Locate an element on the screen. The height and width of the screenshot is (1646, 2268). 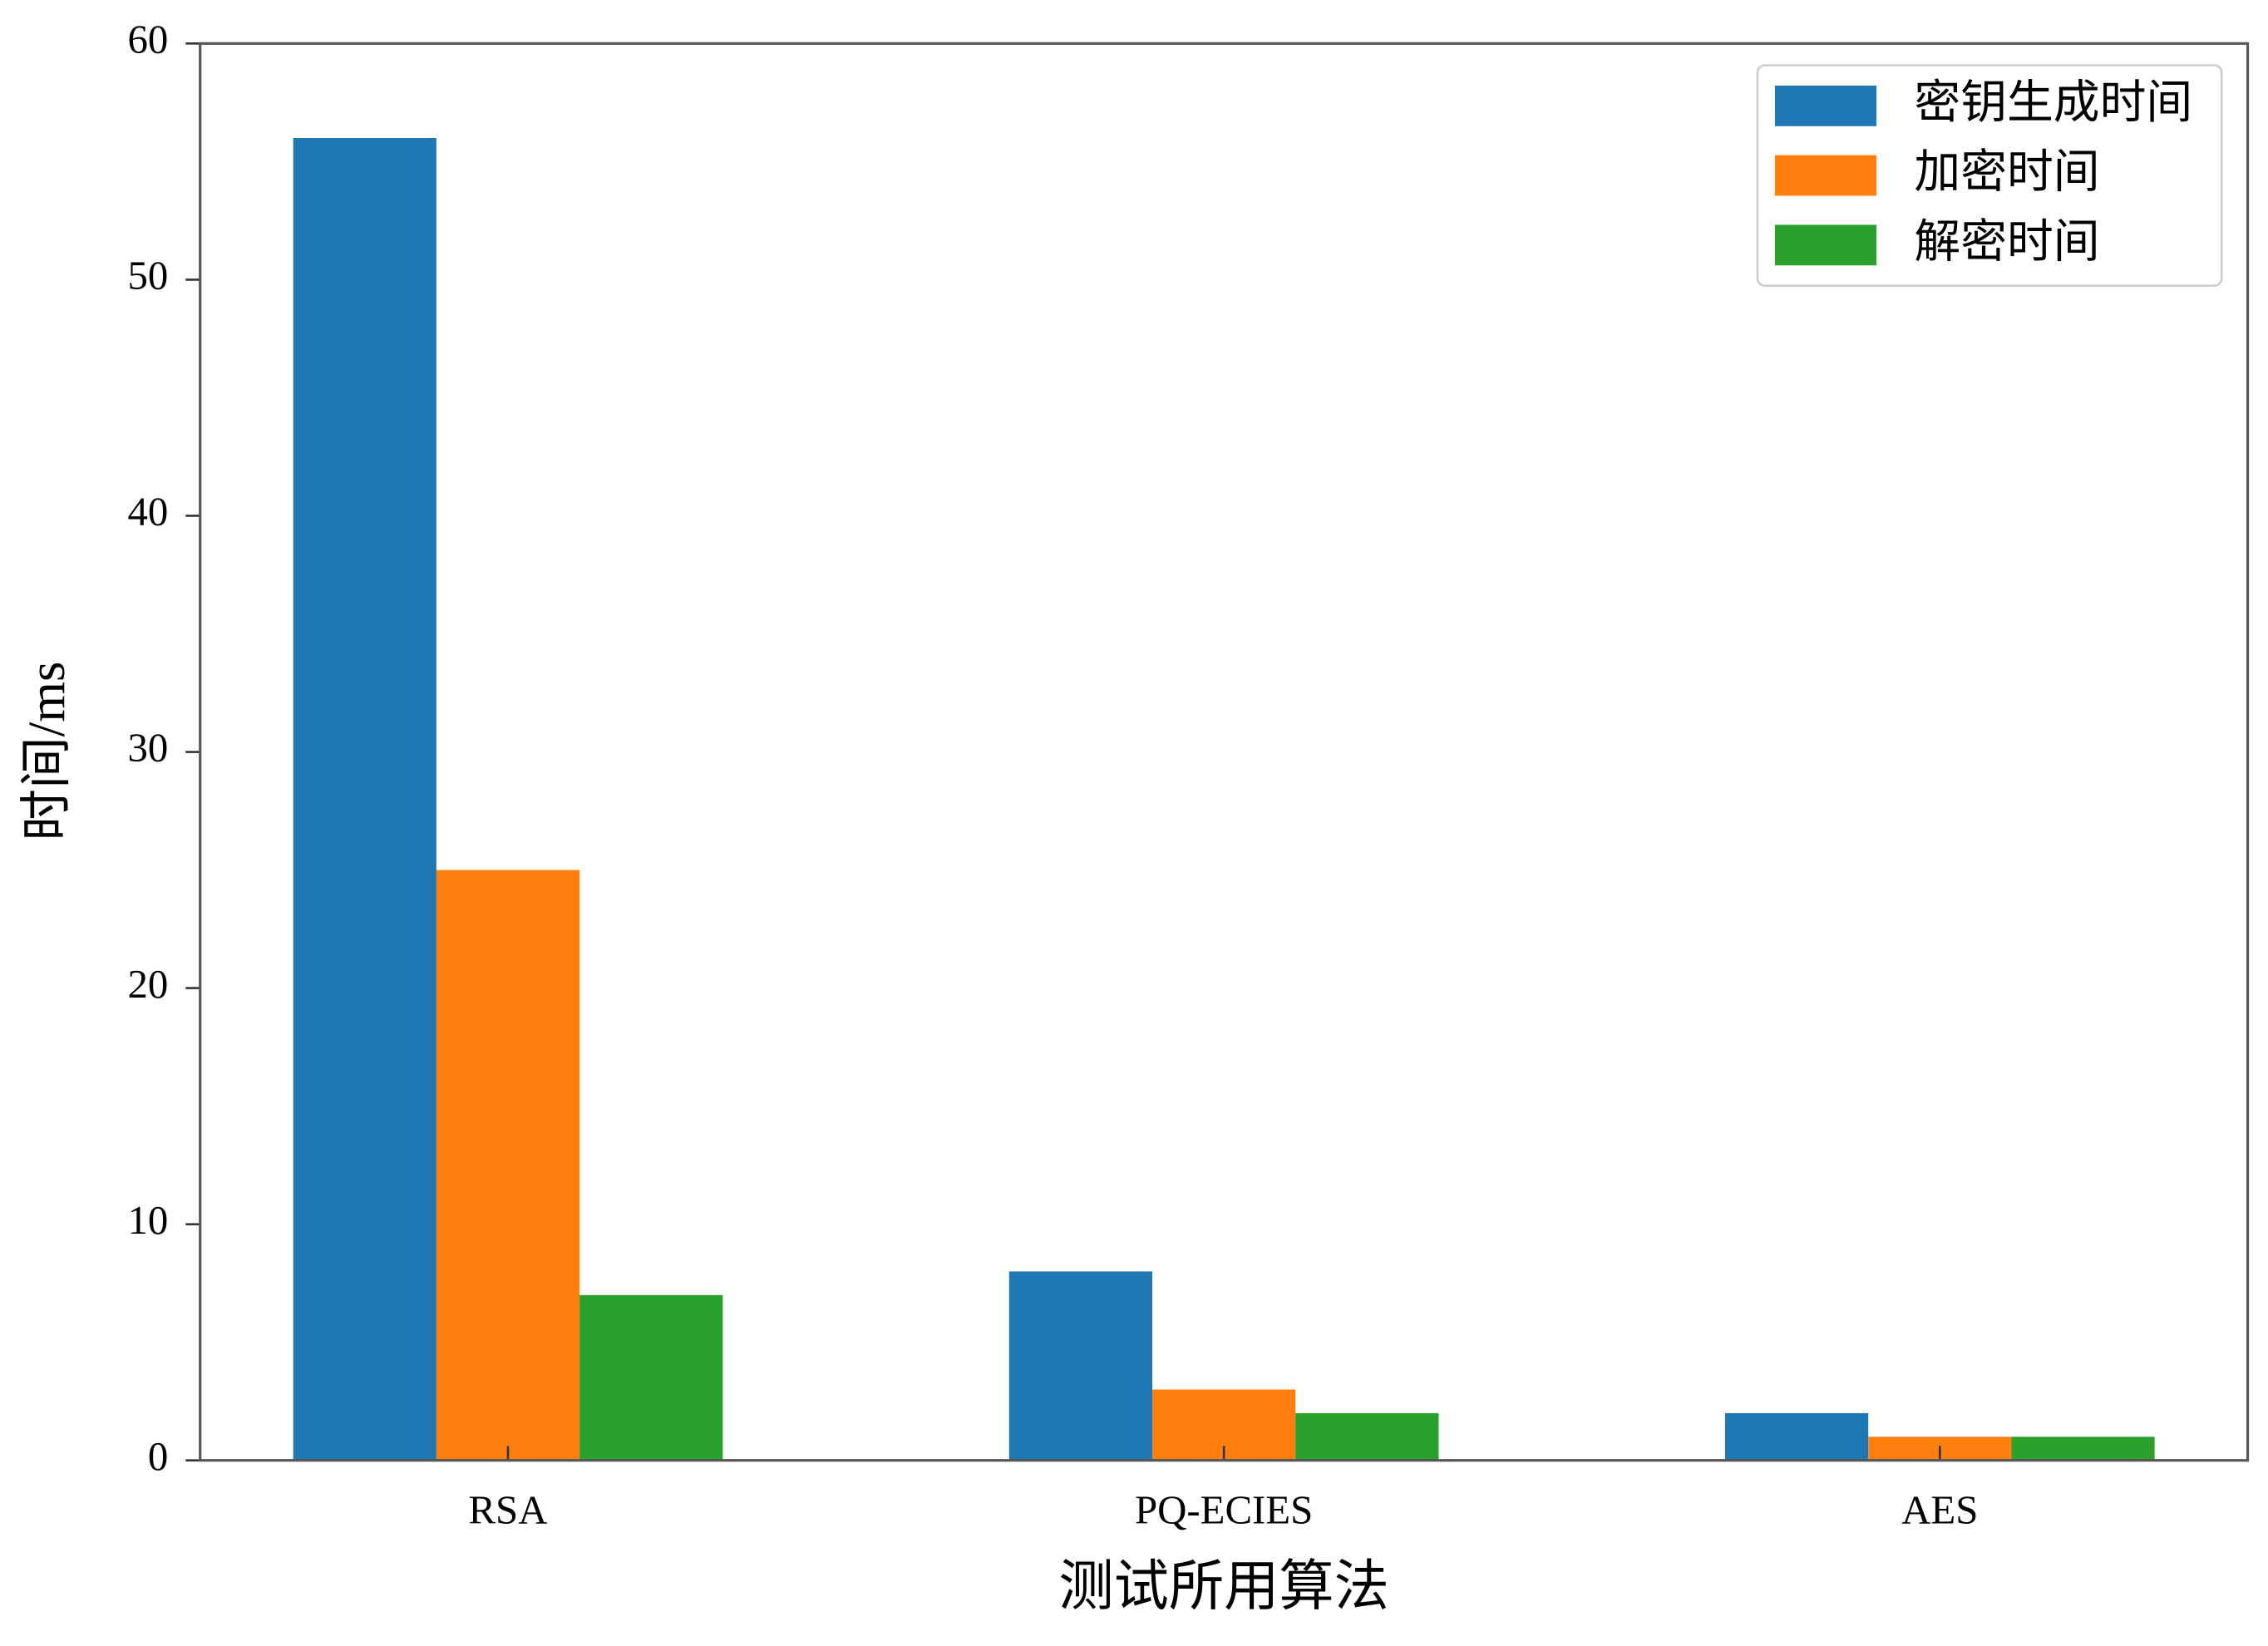
legend-label: 解密时间 is located at coordinates (2006, 242).